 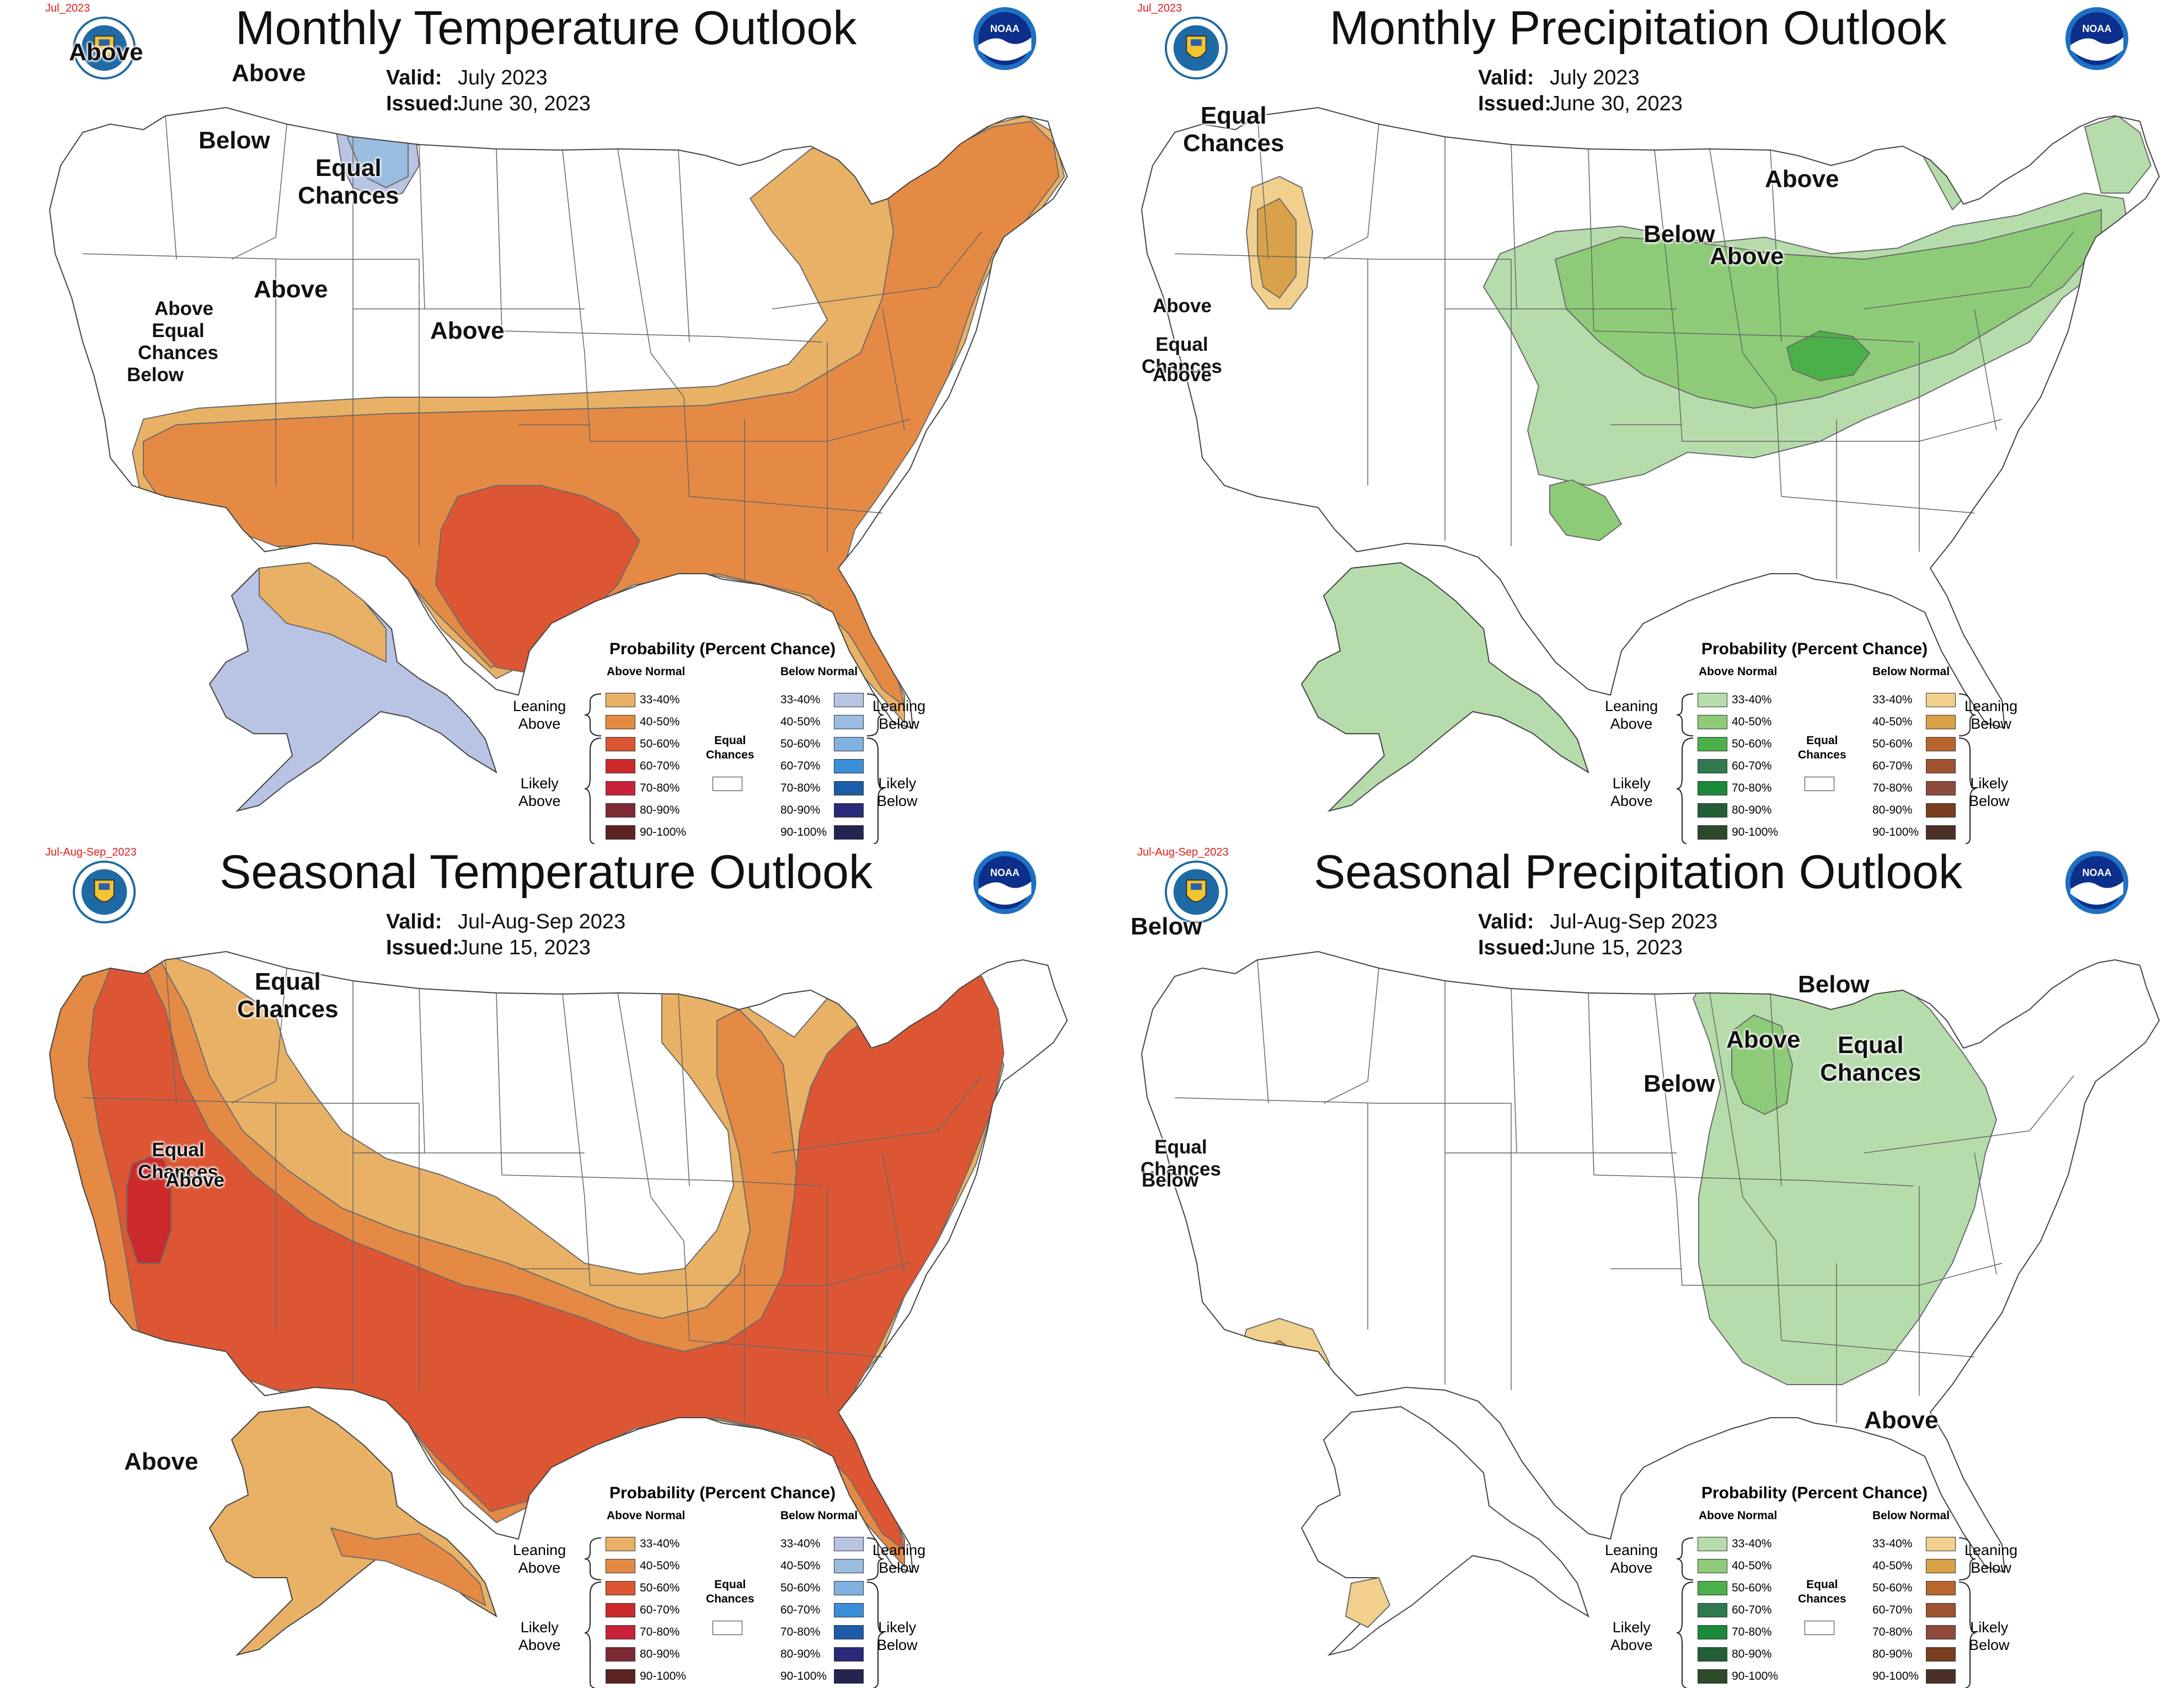 I want to click on period-tag: Jul-Aug-Sep_2023, so click(x=1183, y=852).